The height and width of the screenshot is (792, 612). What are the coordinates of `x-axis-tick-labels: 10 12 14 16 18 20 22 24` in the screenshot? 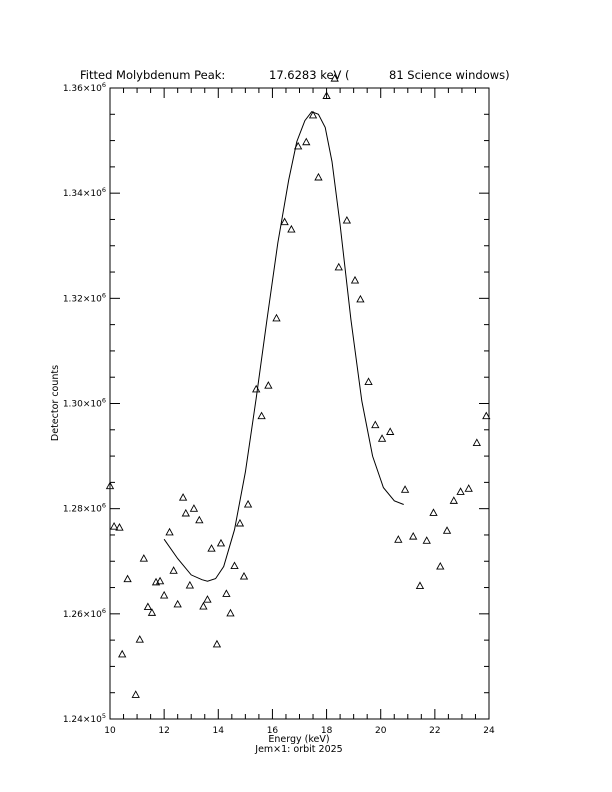 It's located at (299, 731).